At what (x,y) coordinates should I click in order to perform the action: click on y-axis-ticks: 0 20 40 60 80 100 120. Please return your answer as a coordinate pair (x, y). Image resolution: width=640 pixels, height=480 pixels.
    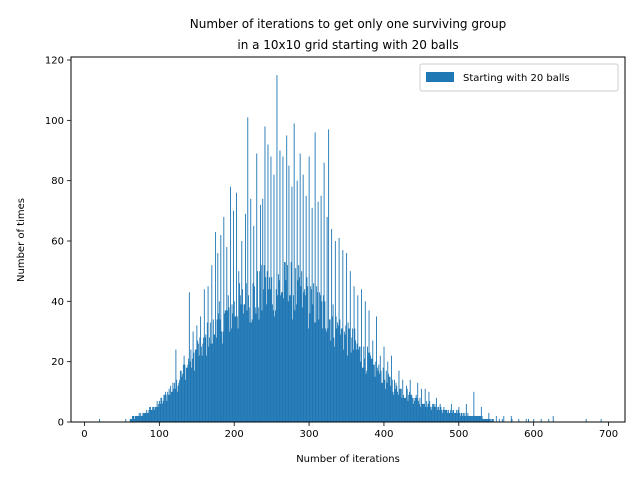
    Looking at the image, I should click on (58, 242).